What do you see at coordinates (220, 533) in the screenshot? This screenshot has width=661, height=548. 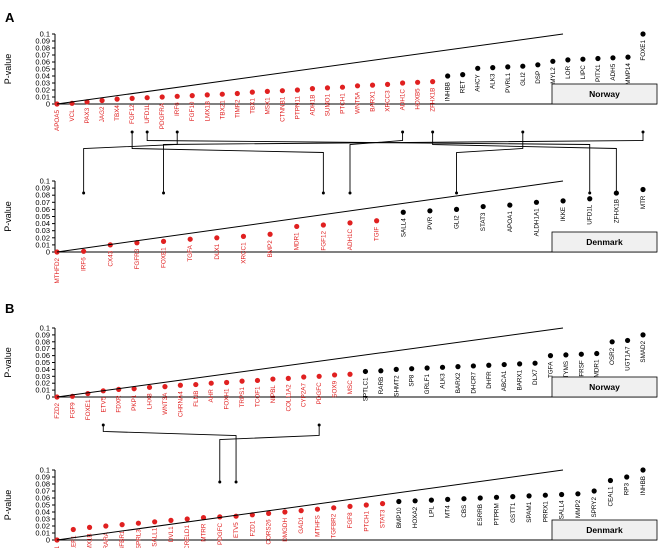 I see `gene-label: PDGFC` at bounding box center [220, 533].